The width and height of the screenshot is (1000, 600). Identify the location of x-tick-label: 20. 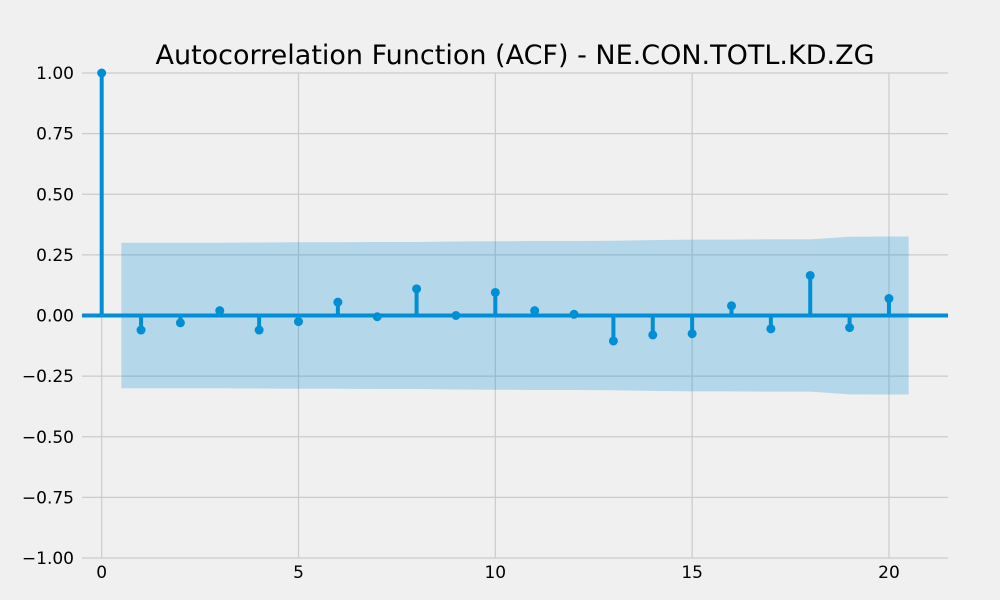
(889, 573).